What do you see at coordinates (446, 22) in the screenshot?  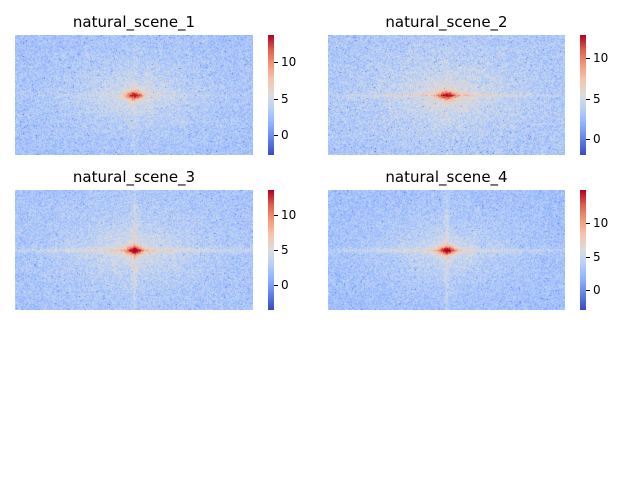 I see `chart-title: natural_scene_2` at bounding box center [446, 22].